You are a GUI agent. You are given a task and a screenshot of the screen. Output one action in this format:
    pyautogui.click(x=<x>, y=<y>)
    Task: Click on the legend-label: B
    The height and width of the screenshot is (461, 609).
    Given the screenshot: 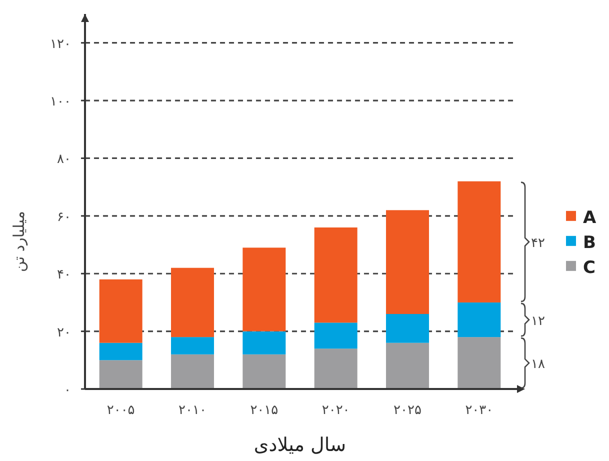 What is the action you would take?
    pyautogui.click(x=589, y=242)
    